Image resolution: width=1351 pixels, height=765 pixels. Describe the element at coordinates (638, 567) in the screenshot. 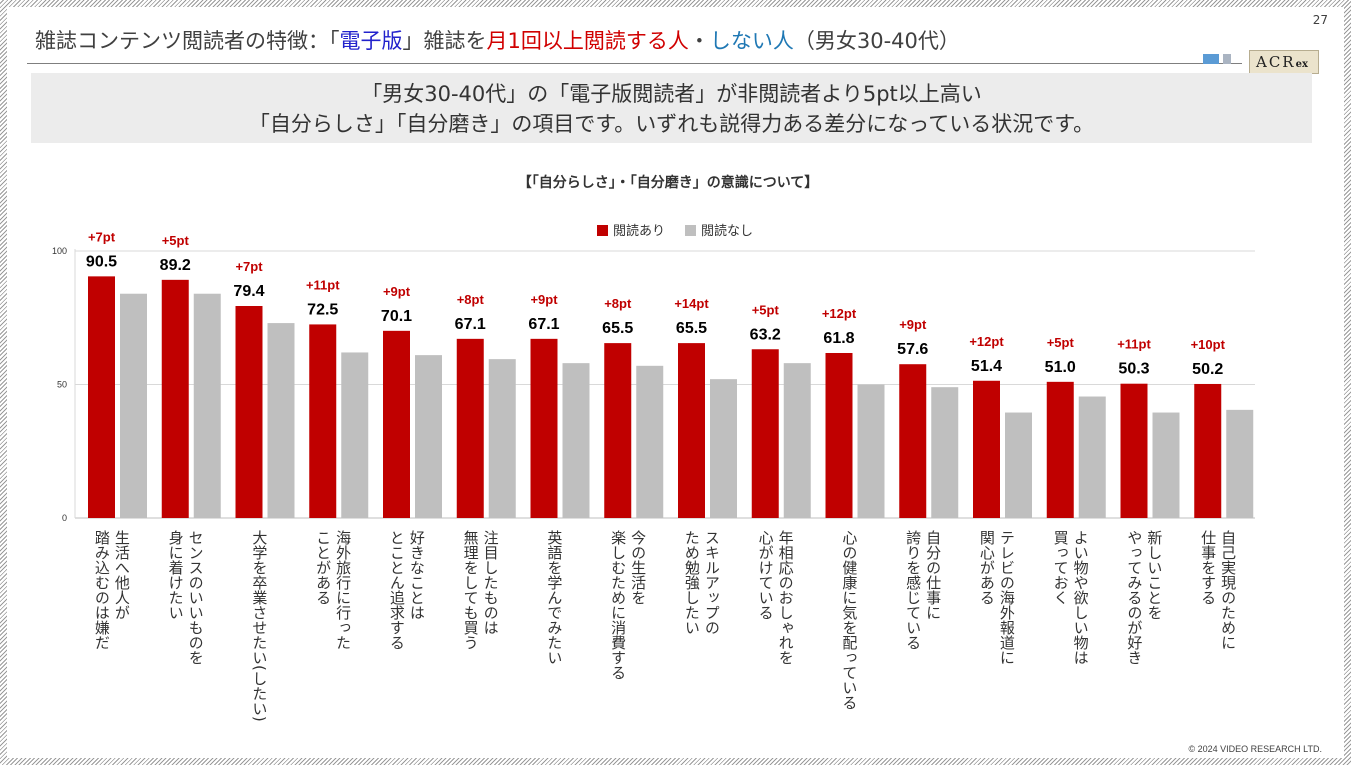

I see `category-label: 今の生活を` at that location.